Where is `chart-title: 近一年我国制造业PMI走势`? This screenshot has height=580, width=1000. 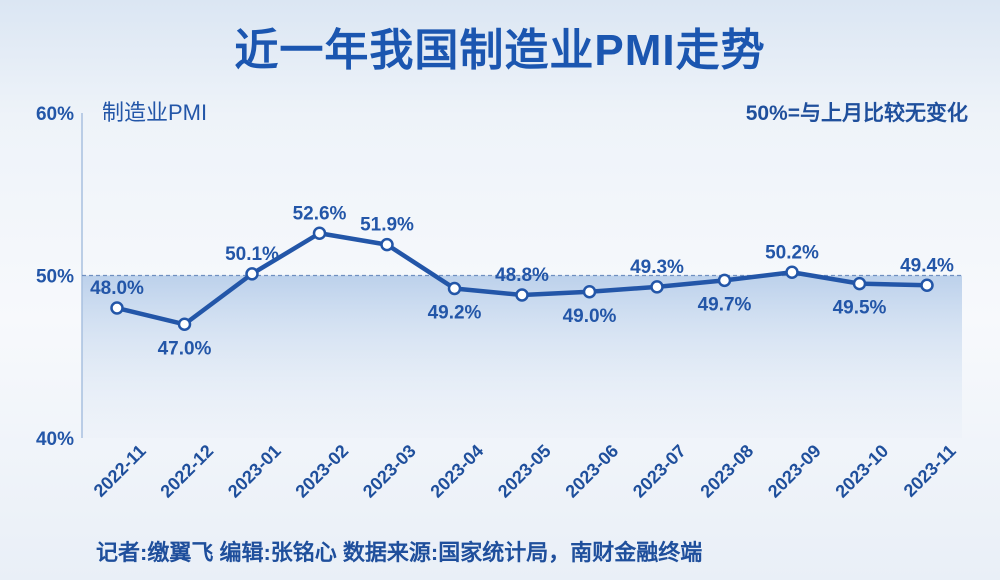 chart-title: 近一年我国制造业PMI走势 is located at coordinates (500, 50).